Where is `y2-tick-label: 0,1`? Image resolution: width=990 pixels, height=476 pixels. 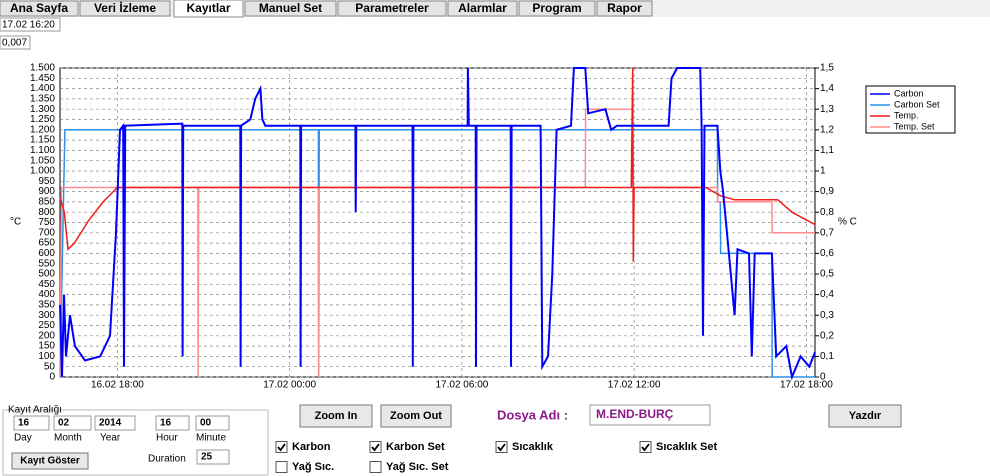 y2-tick-label: 0,1 is located at coordinates (827, 356).